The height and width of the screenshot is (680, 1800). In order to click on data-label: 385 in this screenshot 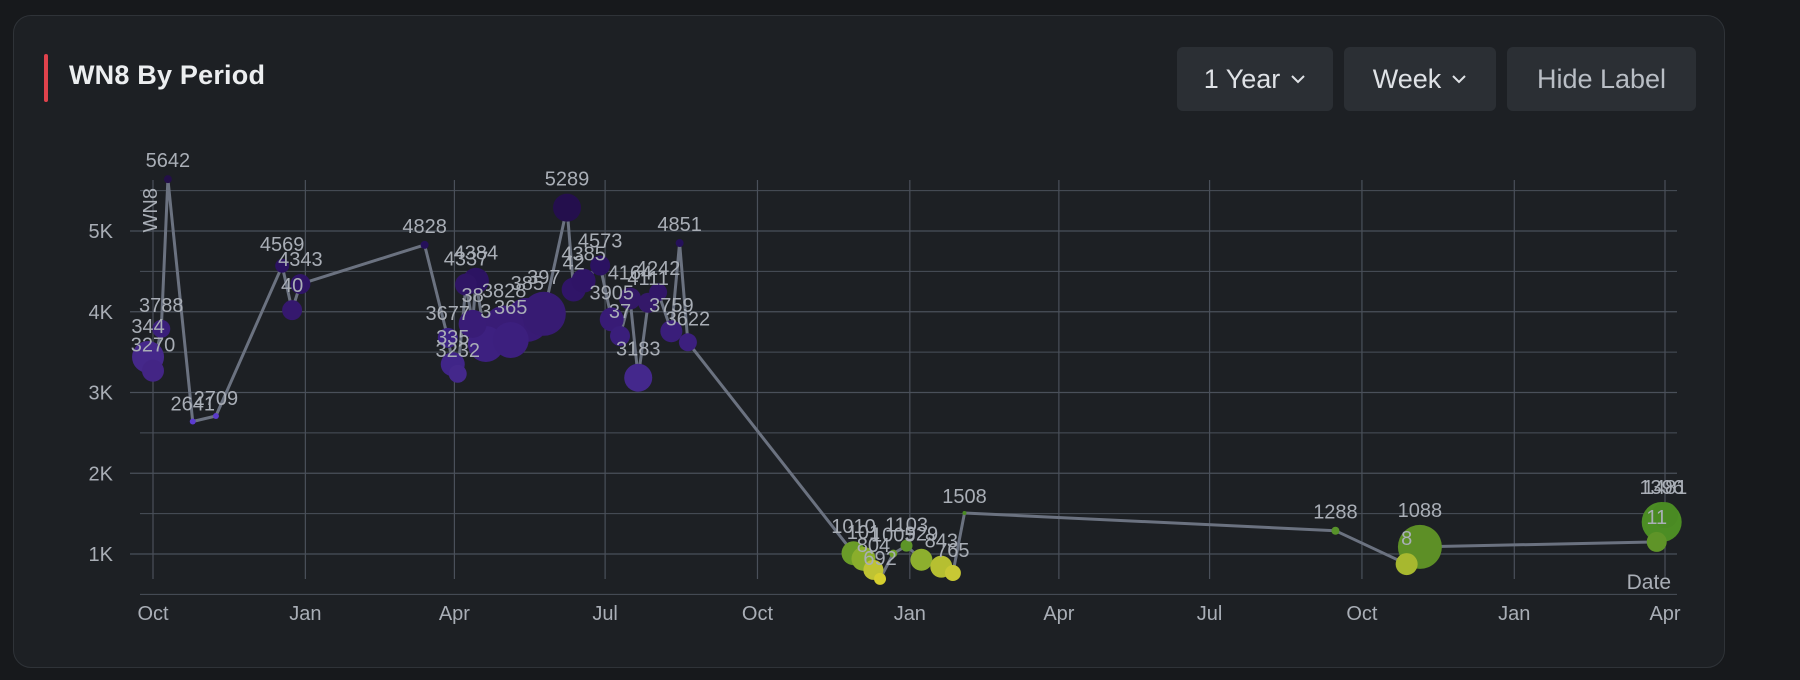, I will do `click(527, 284)`.